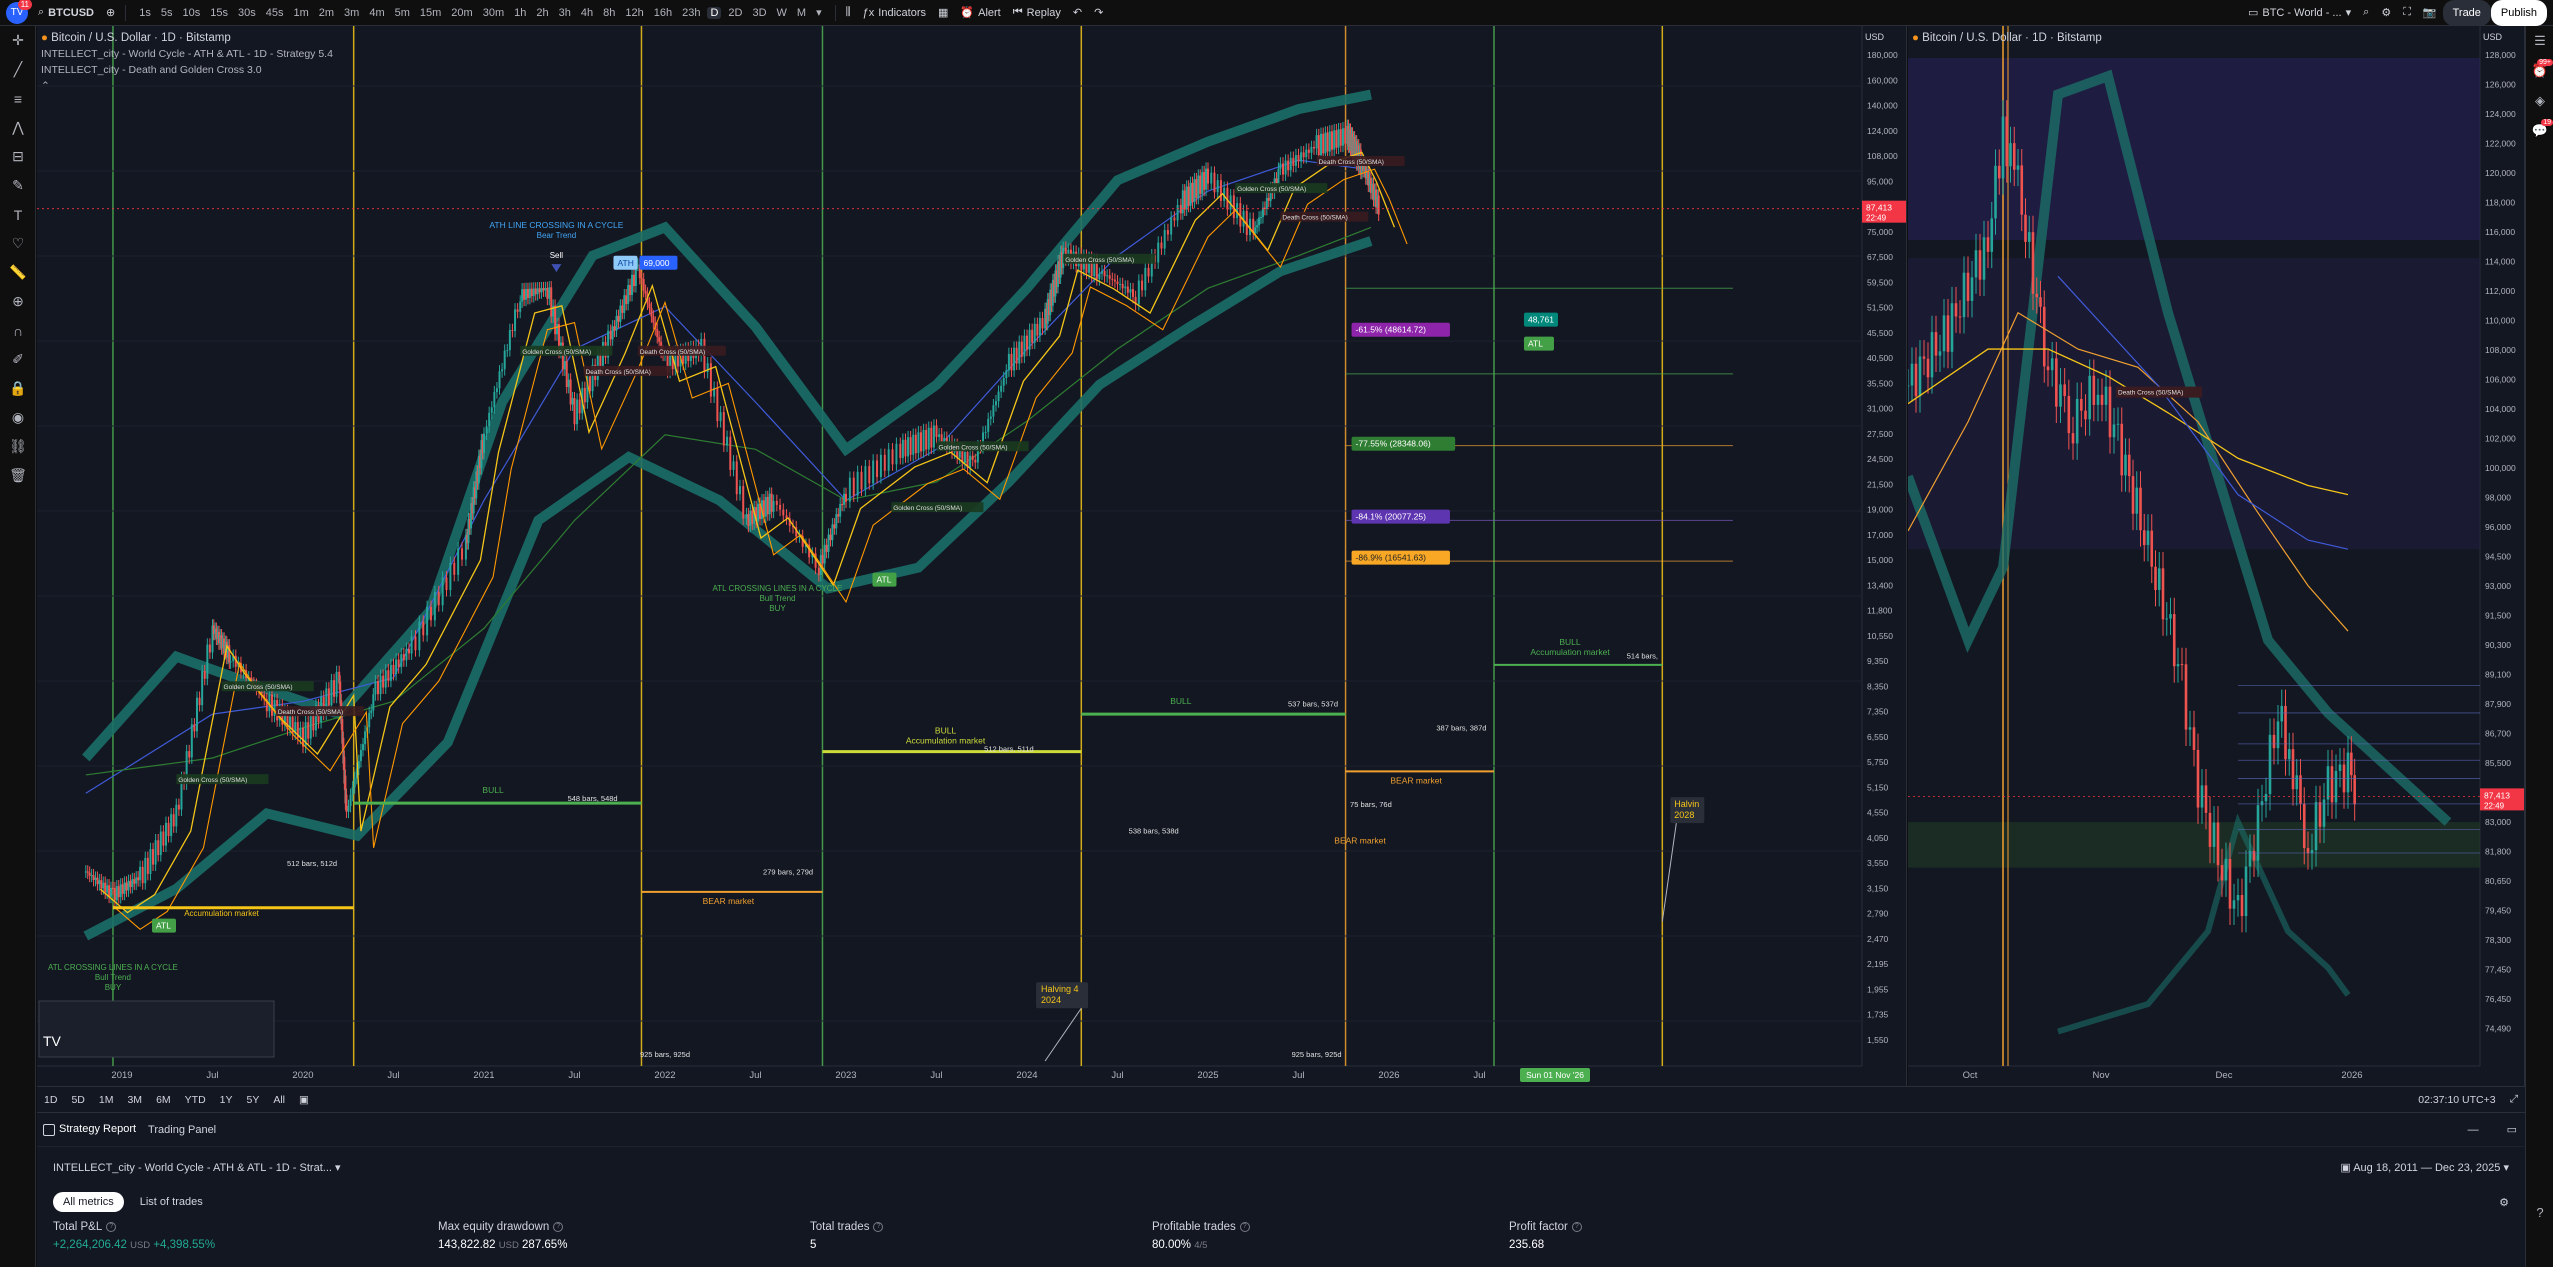 Image resolution: width=2553 pixels, height=1267 pixels. I want to click on chat-button: 💬 19, so click(2539, 131).